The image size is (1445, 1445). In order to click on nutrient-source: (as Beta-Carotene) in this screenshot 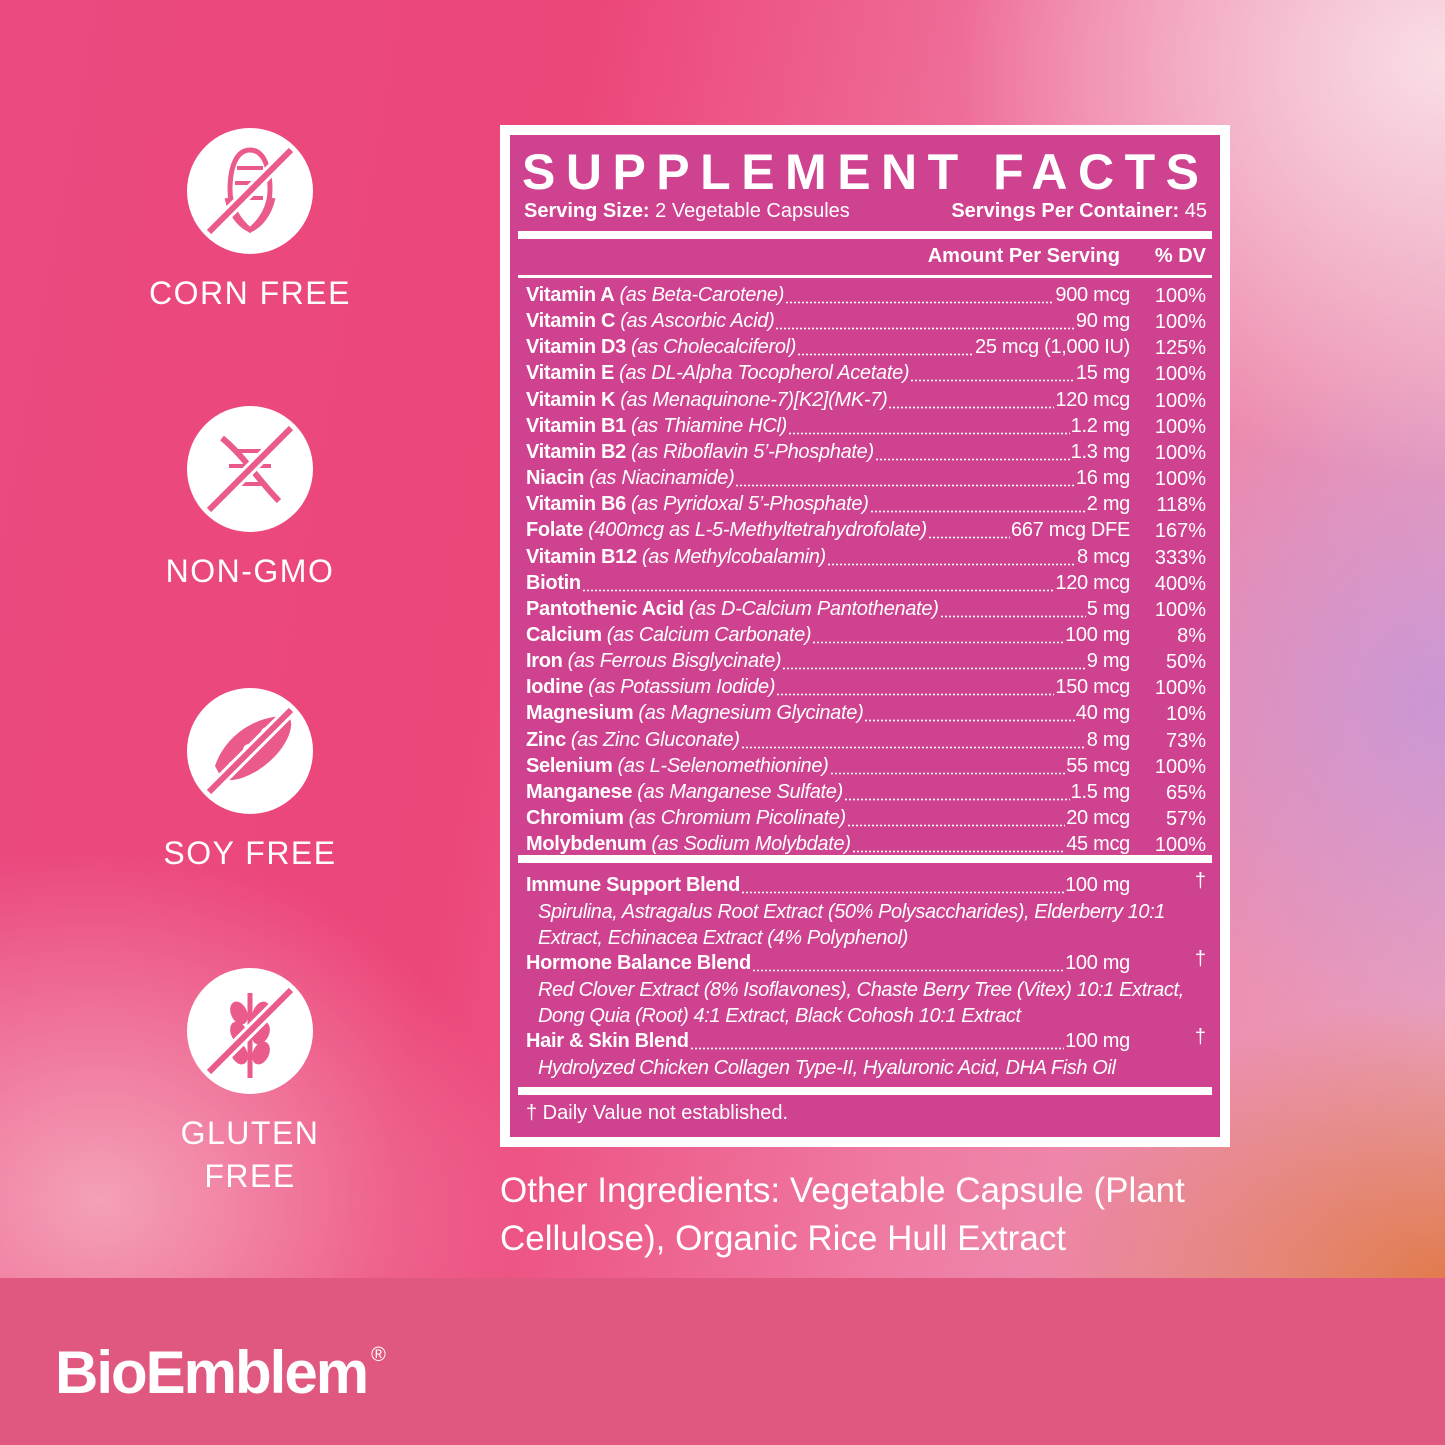, I will do `click(702, 295)`.